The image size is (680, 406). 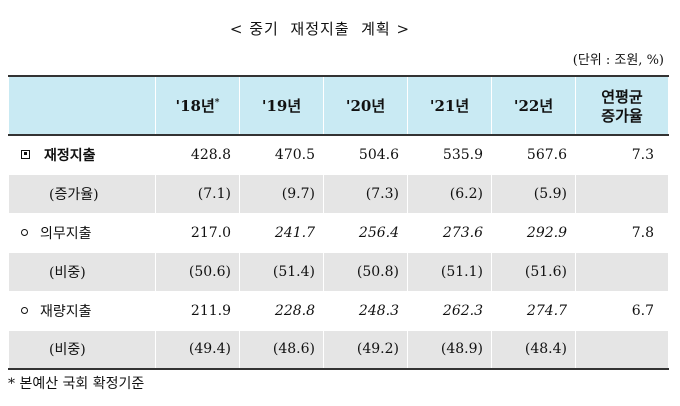 What do you see at coordinates (449, 154) in the screenshot?
I see `cell: 535.9` at bounding box center [449, 154].